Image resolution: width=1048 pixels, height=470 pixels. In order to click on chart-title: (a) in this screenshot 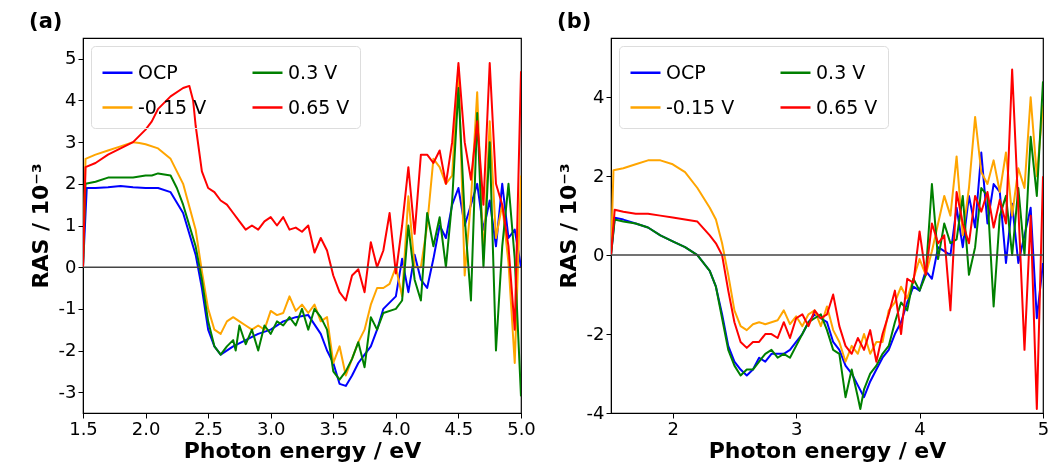, I will do `click(46, 21)`.